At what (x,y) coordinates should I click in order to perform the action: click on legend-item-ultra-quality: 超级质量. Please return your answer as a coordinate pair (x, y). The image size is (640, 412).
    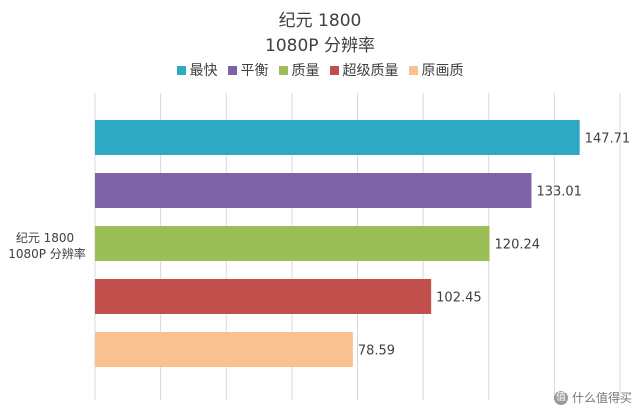
    Looking at the image, I should click on (364, 70).